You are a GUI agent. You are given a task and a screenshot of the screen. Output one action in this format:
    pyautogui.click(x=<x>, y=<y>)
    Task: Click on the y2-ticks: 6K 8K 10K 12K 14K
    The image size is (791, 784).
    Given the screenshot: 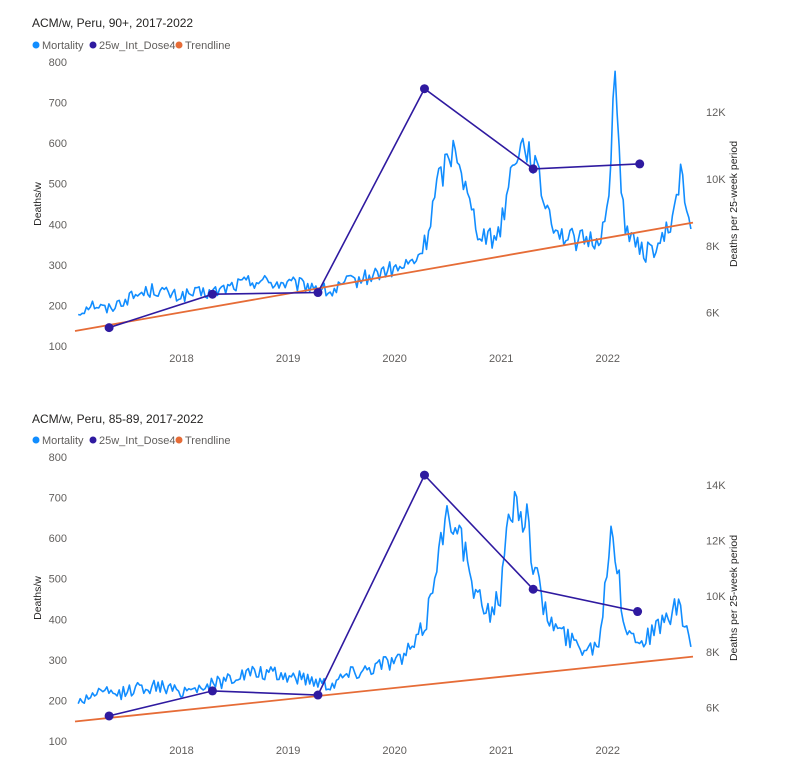 What is the action you would take?
    pyautogui.click(x=716, y=597)
    